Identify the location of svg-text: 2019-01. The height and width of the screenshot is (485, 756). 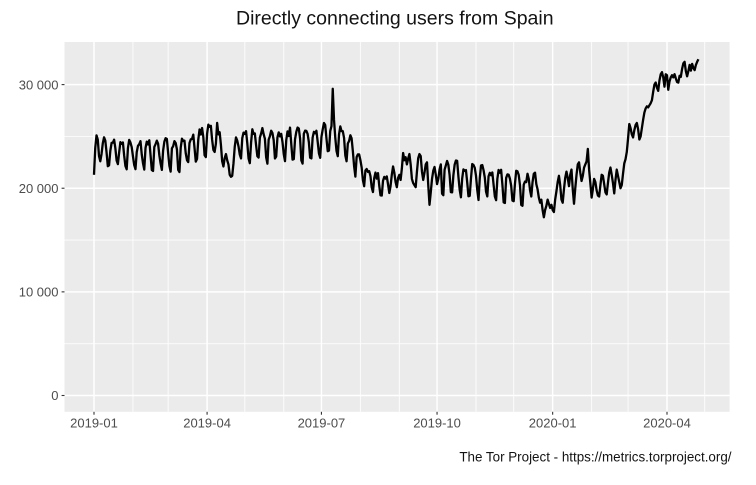
(94, 423).